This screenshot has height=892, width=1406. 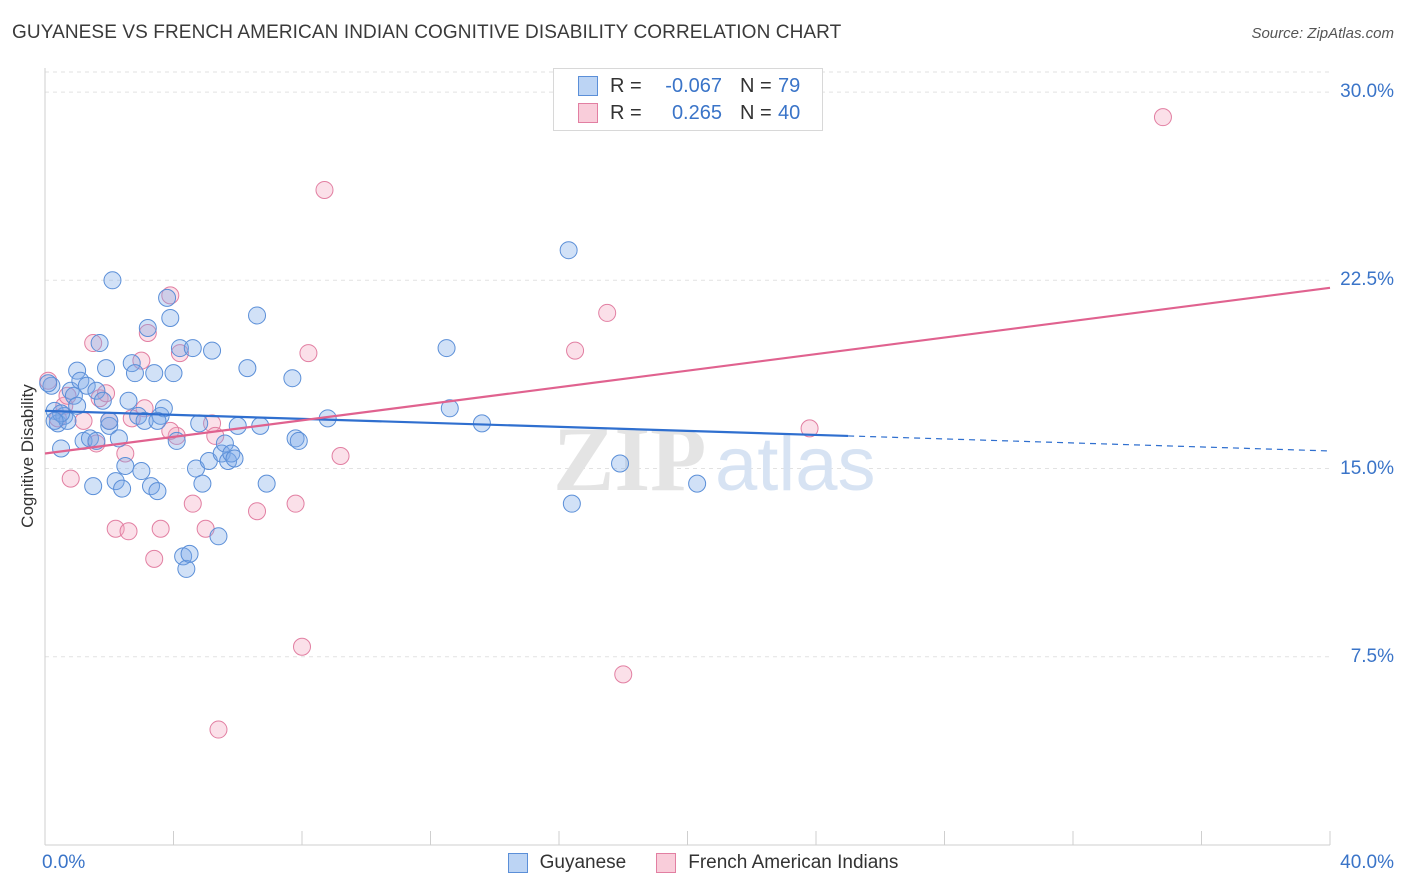 What do you see at coordinates (1089, 443) in the screenshot?
I see `trend-line-guyanese-extension` at bounding box center [1089, 443].